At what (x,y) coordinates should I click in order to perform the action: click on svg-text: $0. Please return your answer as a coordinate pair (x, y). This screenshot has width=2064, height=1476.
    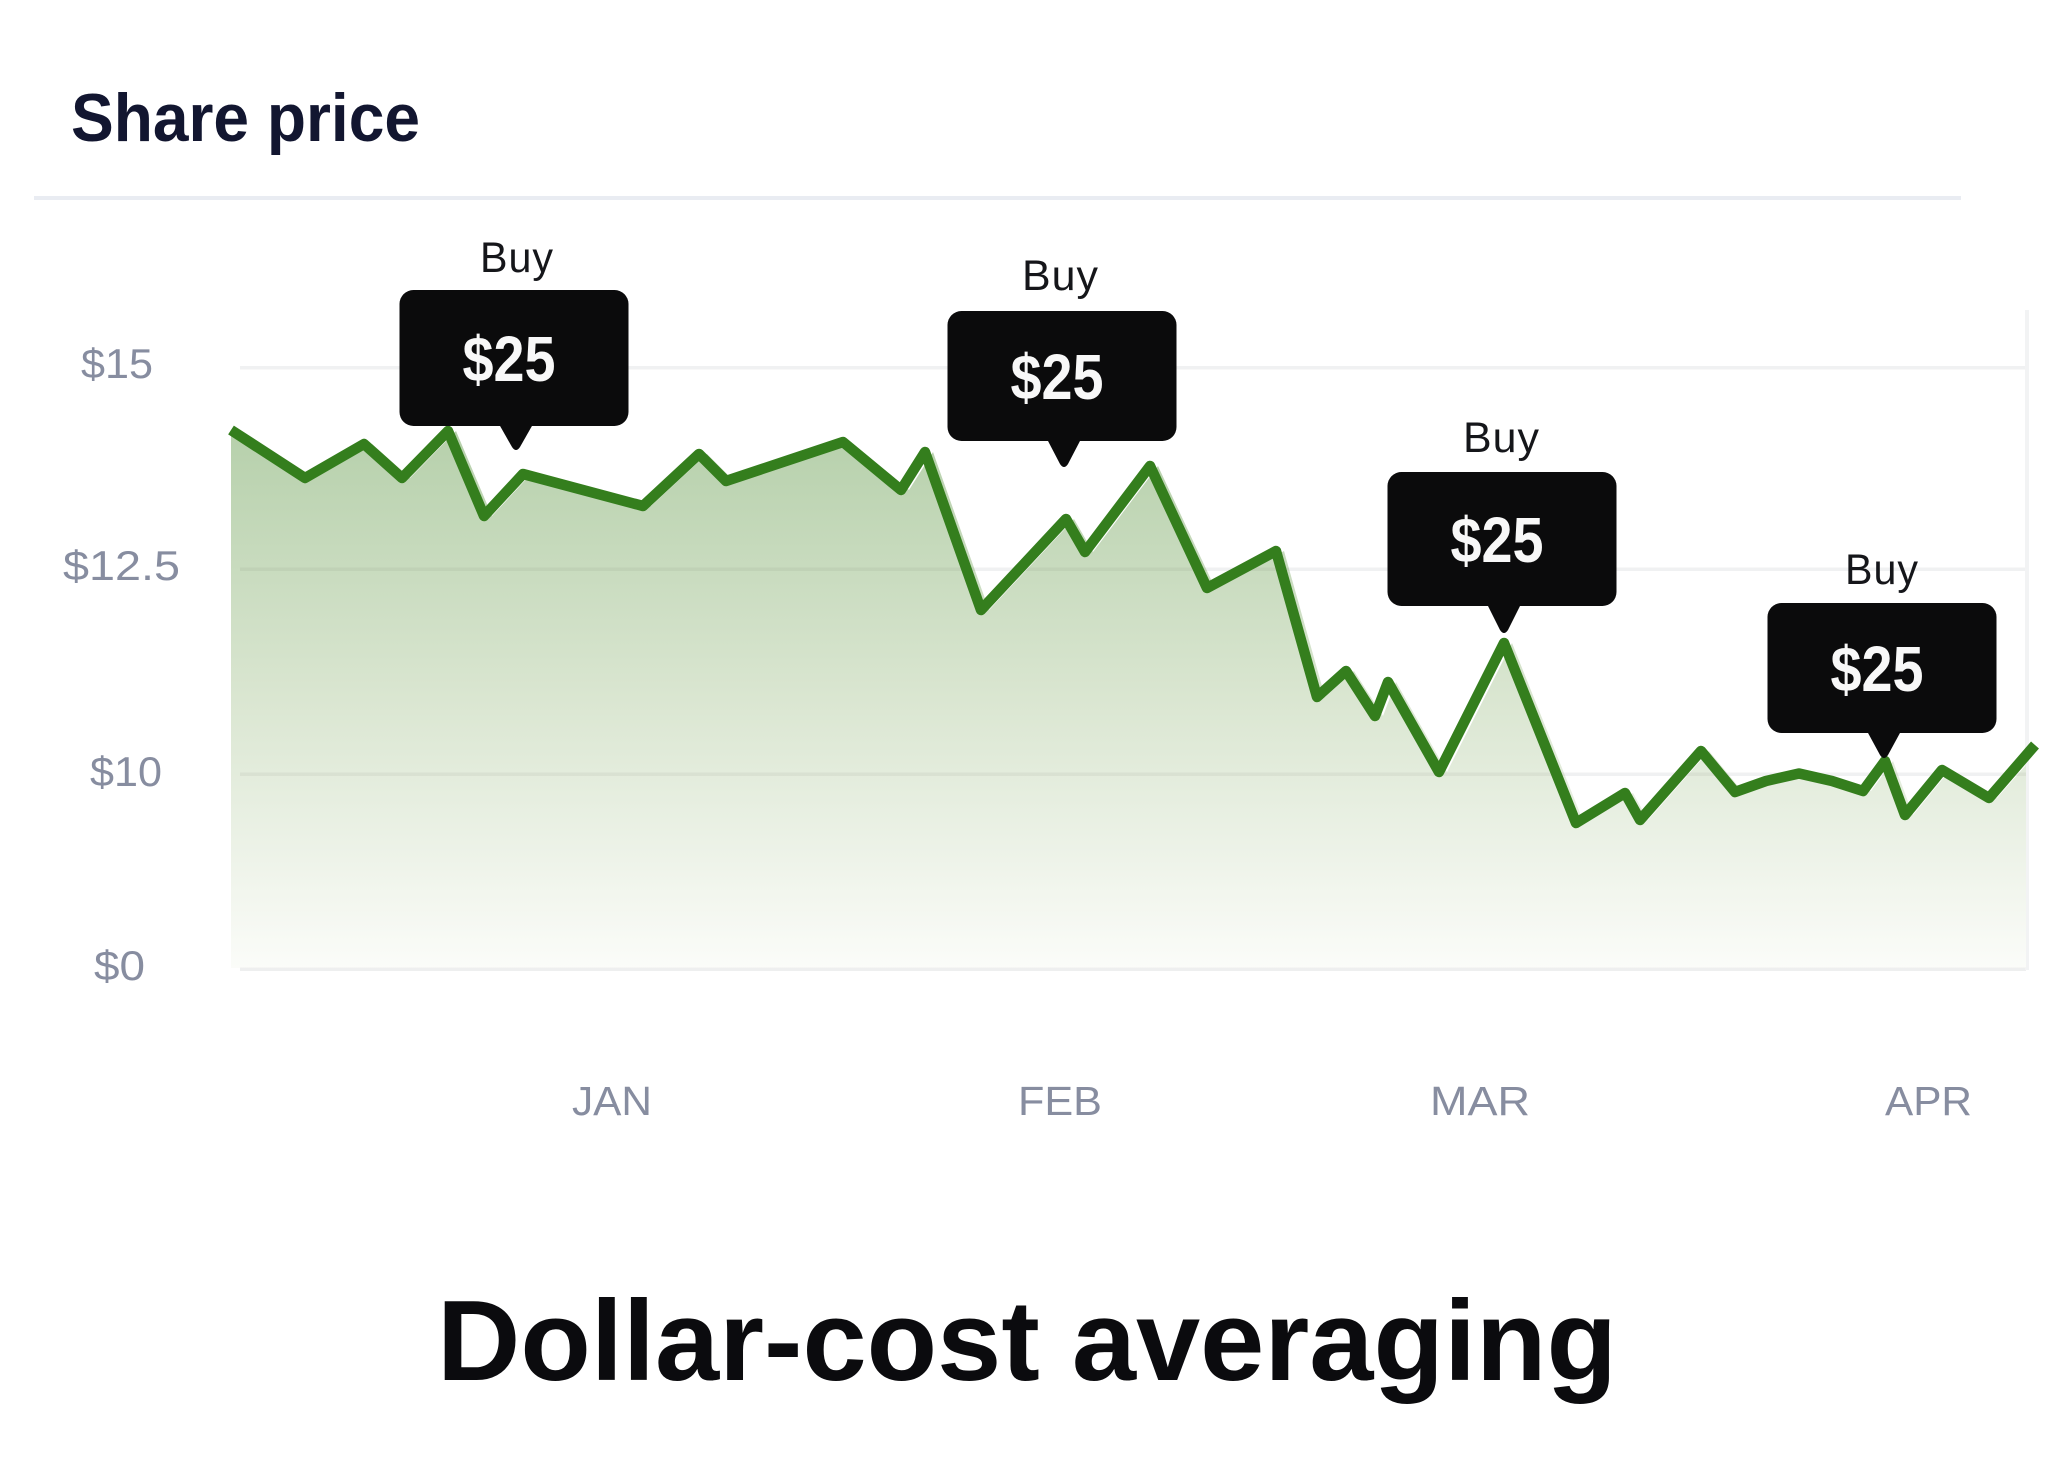
    Looking at the image, I should click on (119, 965).